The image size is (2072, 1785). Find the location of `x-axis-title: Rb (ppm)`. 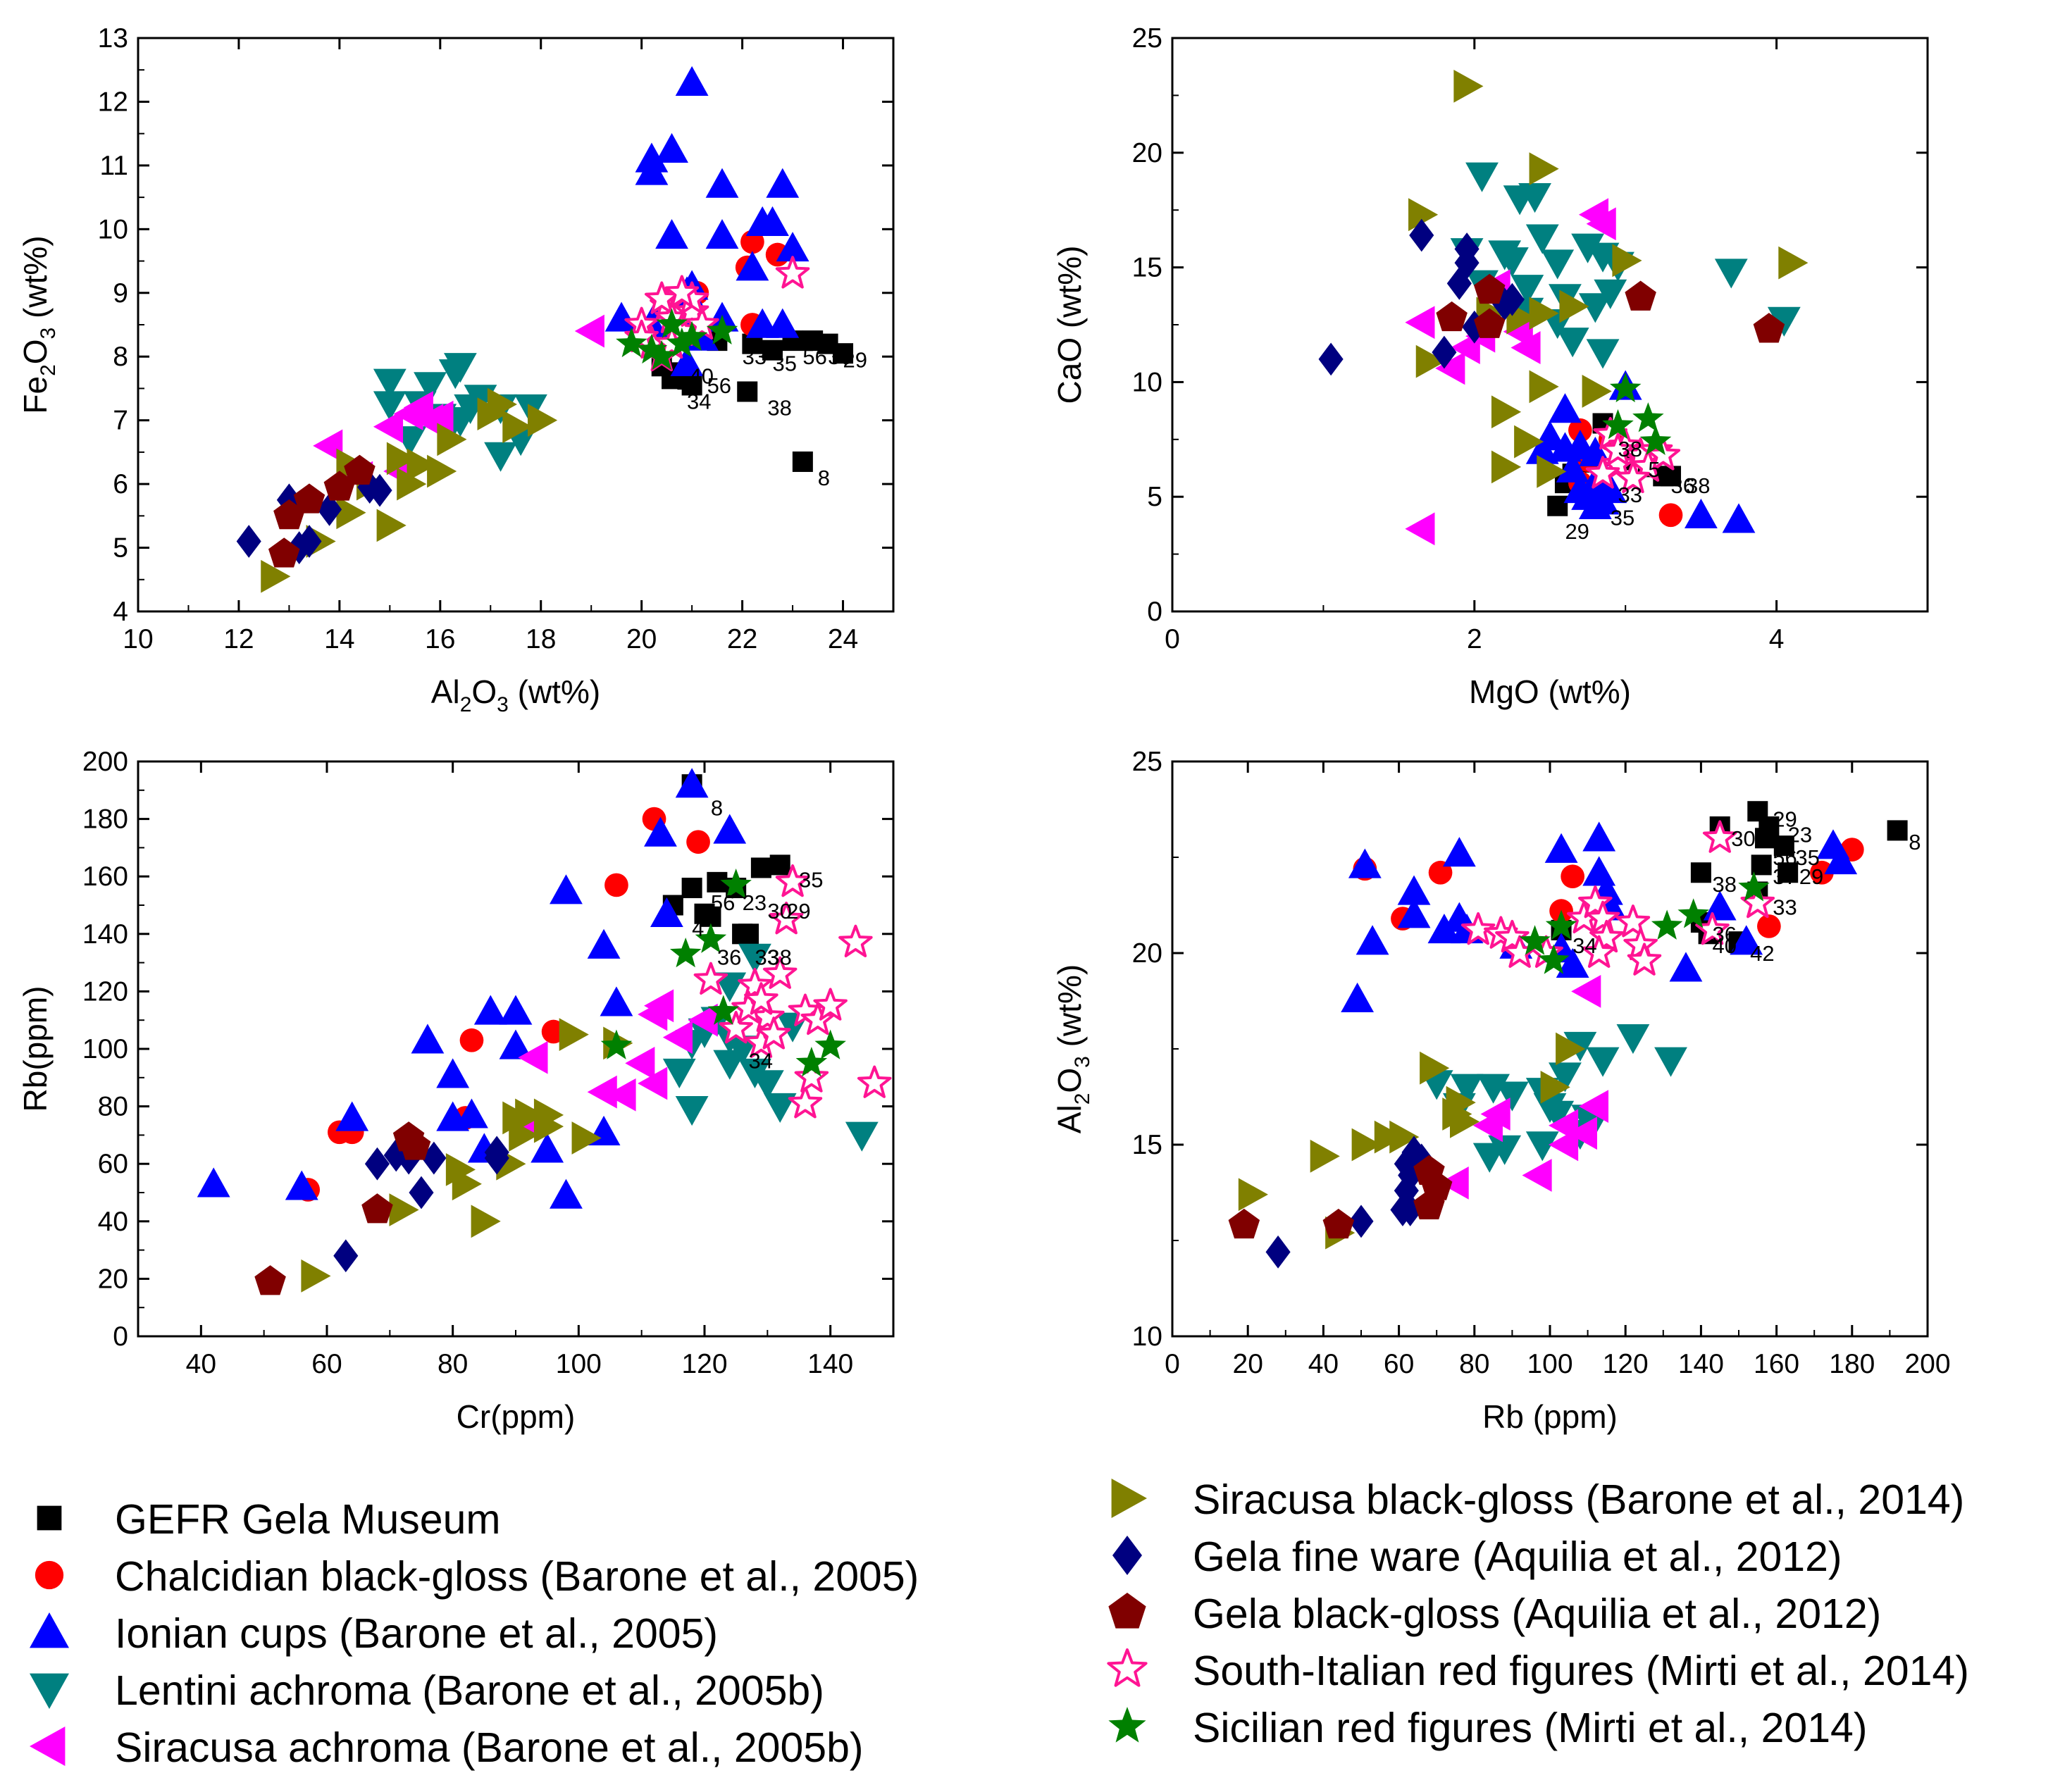

x-axis-title: Rb (ppm) is located at coordinates (1550, 1417).